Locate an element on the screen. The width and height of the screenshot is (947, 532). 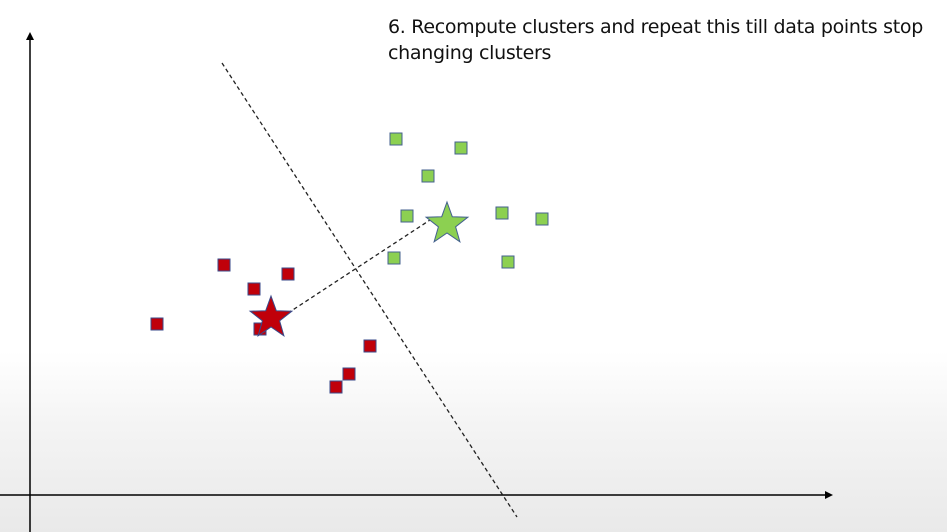
centroids is located at coordinates (359, 268).